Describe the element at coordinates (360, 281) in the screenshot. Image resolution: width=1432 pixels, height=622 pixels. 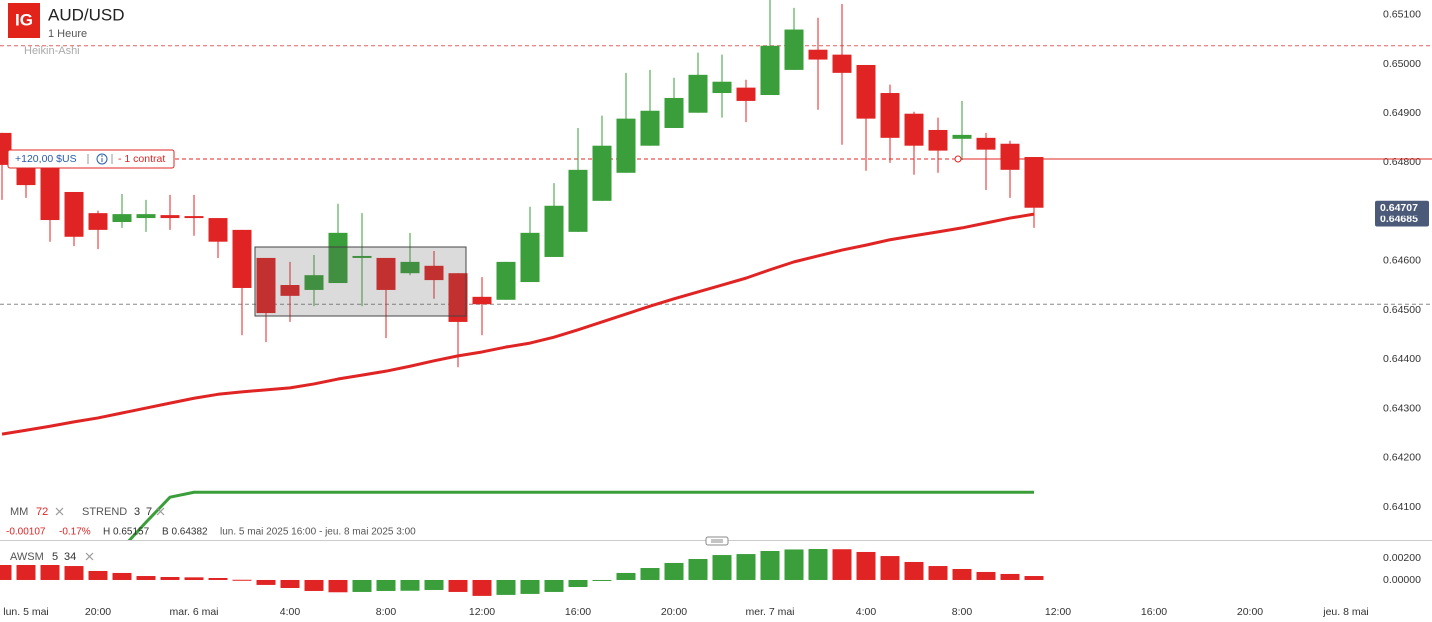
I see `drawn-rectangle` at that location.